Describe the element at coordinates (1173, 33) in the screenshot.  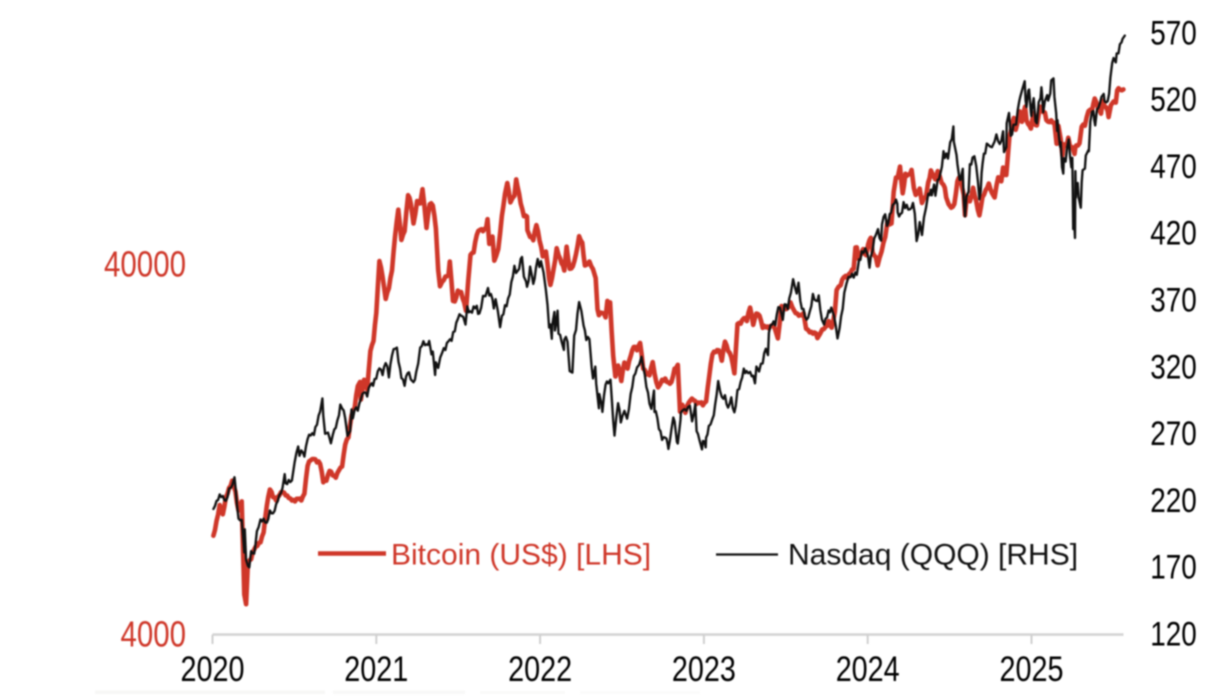
I see `right-axis-tick-label: 570` at that location.